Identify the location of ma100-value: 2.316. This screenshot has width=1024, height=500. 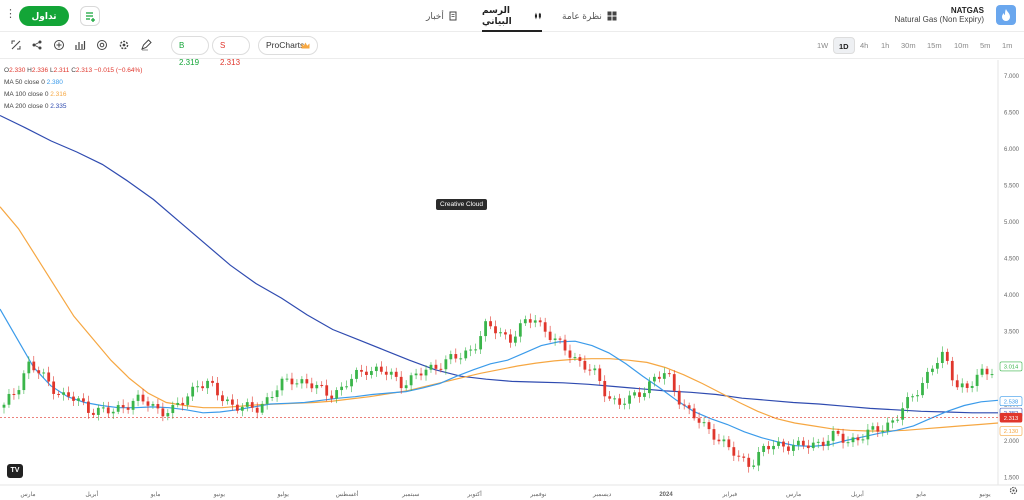
(58, 94).